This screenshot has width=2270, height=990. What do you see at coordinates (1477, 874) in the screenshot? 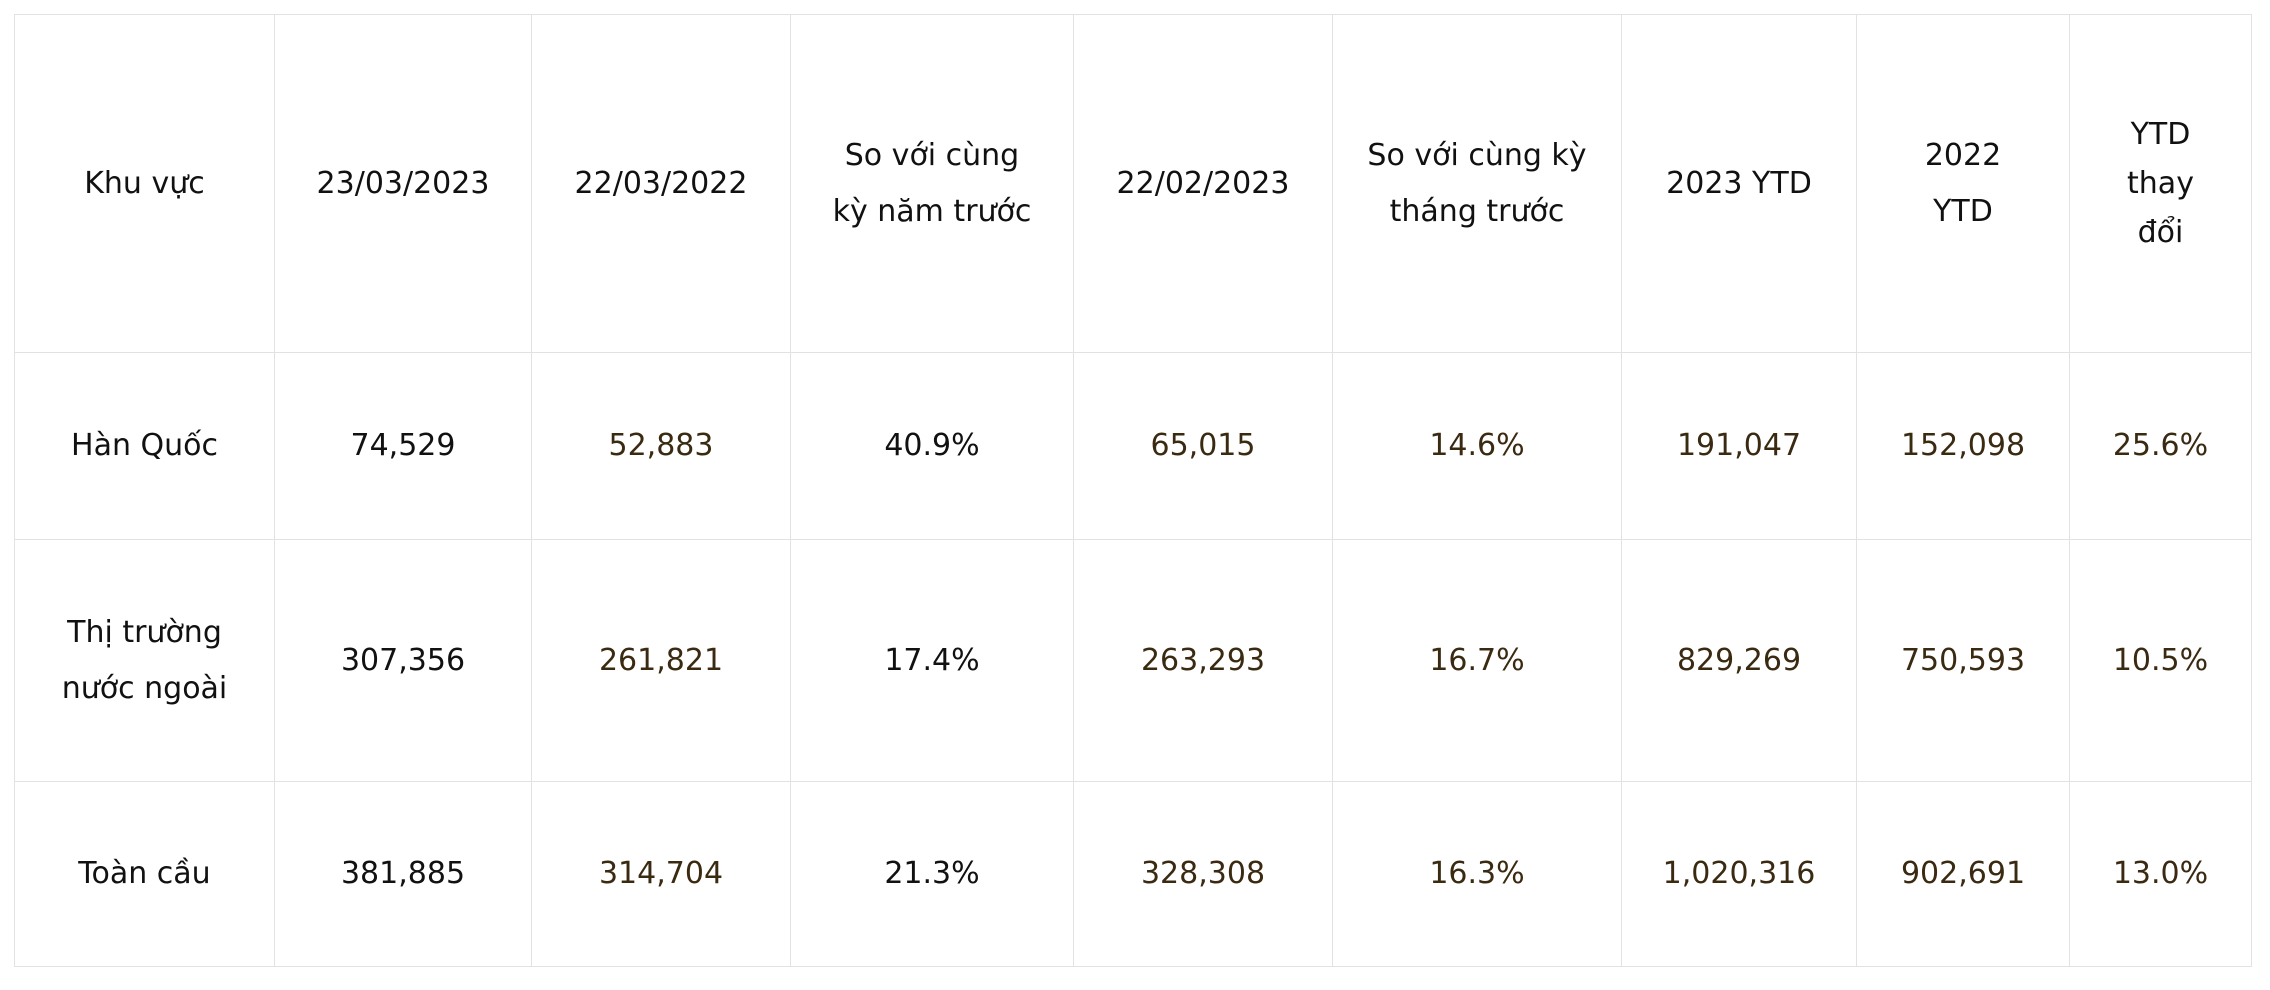
I see `data-cell: 16.3%` at bounding box center [1477, 874].